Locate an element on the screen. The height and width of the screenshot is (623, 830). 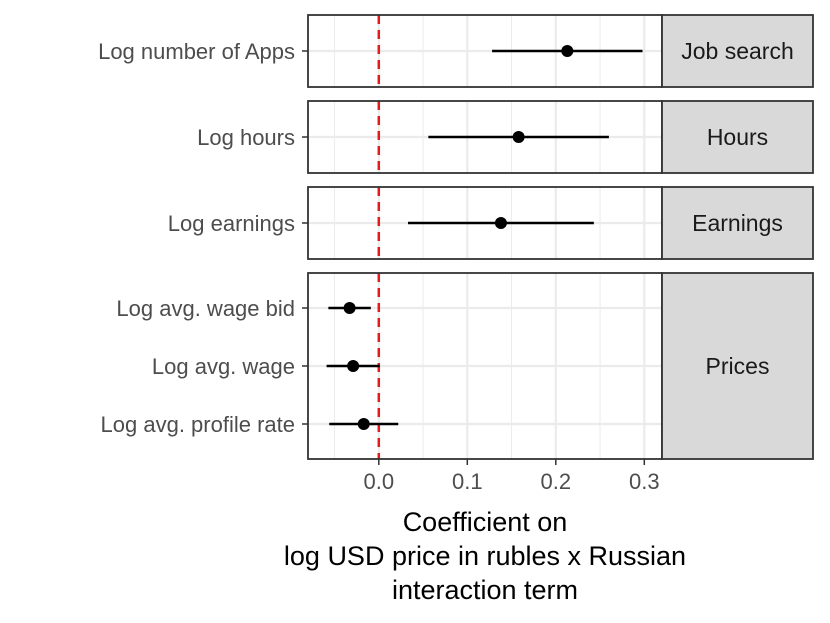
facet-panel-1: Log hours Hours is located at coordinates (505, 137).